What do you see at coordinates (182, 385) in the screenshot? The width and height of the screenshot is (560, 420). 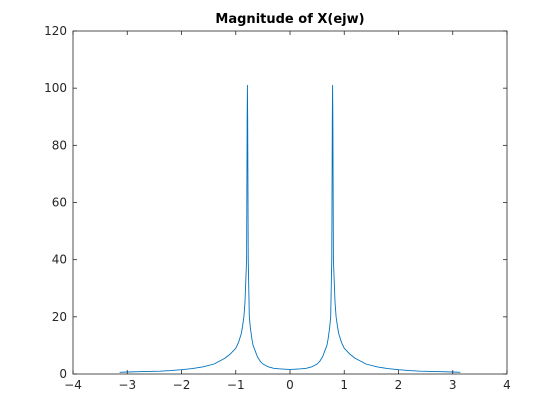 I see `x-tick-label: −2` at bounding box center [182, 385].